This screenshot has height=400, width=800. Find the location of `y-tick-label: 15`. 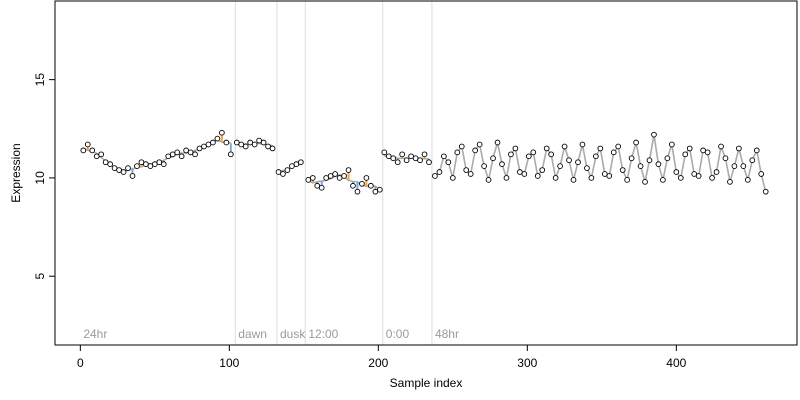

y-tick-label: 15 is located at coordinates (40, 80).